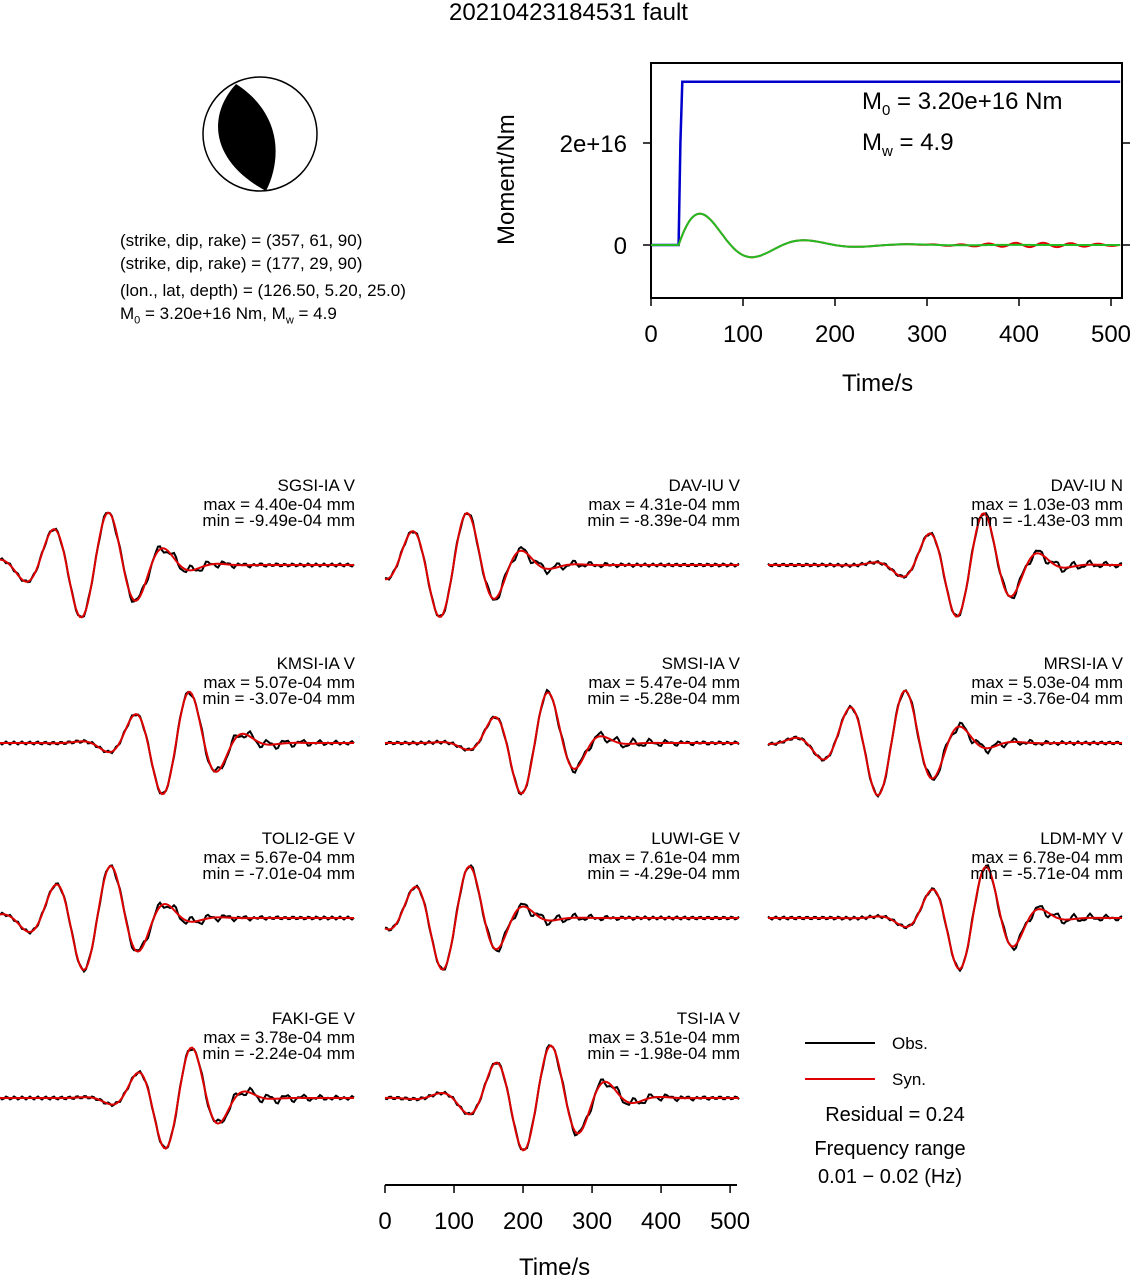 The width and height of the screenshot is (1137, 1282). Describe the element at coordinates (308, 838) in the screenshot. I see `waveform-station: TOLI2-GE V` at that location.